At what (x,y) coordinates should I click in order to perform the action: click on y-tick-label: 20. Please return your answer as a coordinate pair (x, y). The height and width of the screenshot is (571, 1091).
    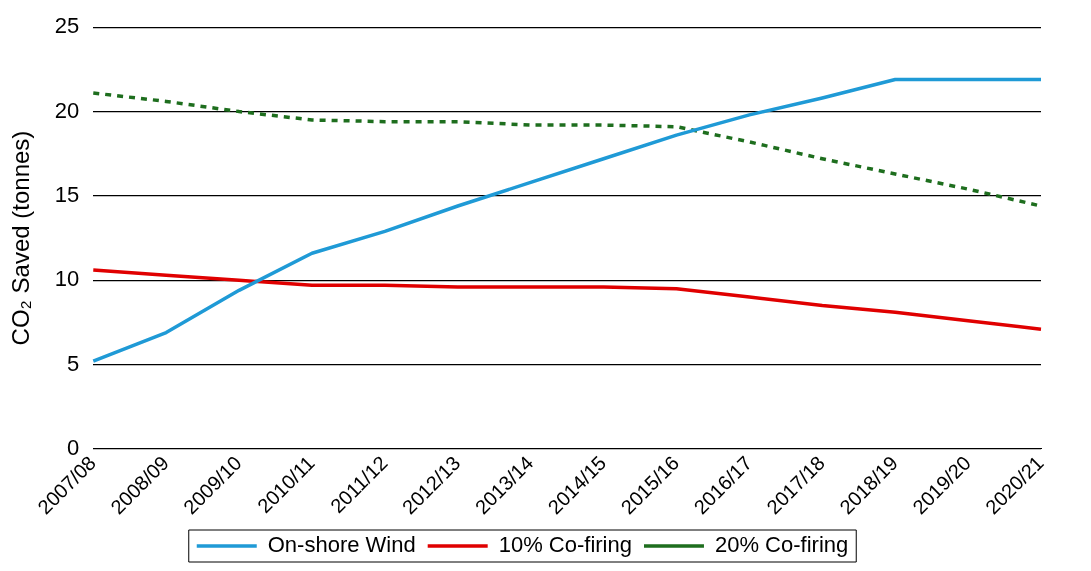
    Looking at the image, I should click on (67, 110).